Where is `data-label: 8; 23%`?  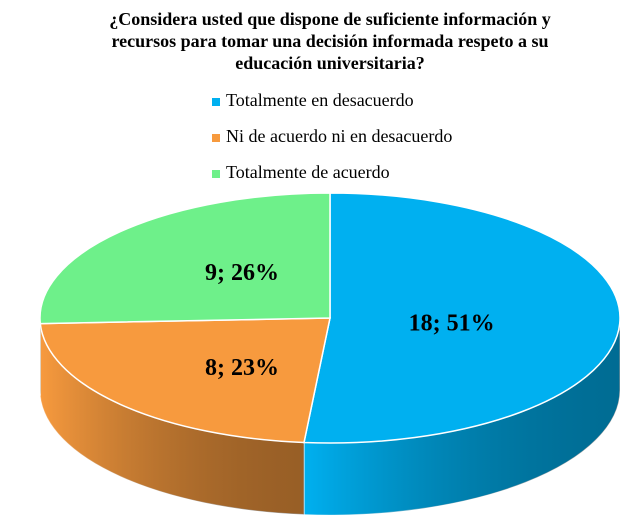
data-label: 8; 23% is located at coordinates (242, 368).